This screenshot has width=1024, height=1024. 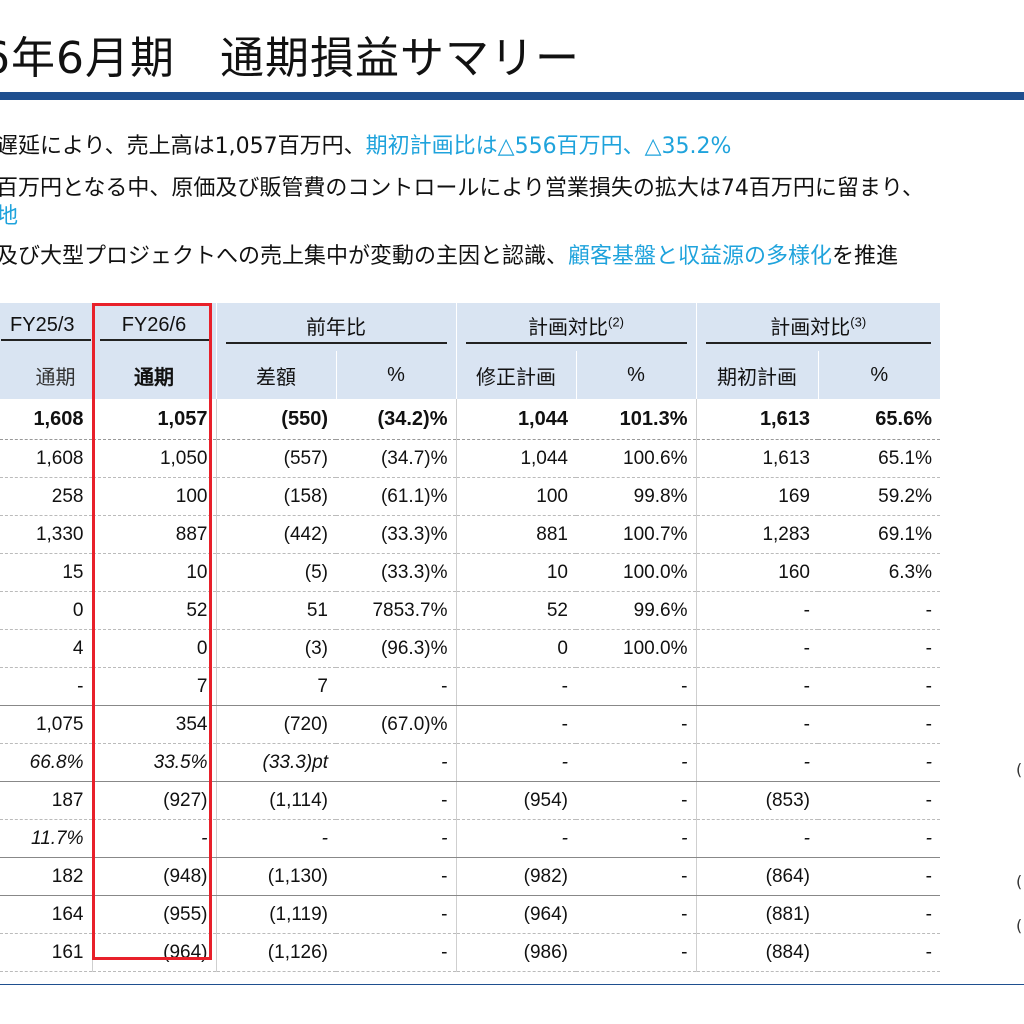 I want to click on summary-line-3-highlight: 地, so click(x=9, y=216).